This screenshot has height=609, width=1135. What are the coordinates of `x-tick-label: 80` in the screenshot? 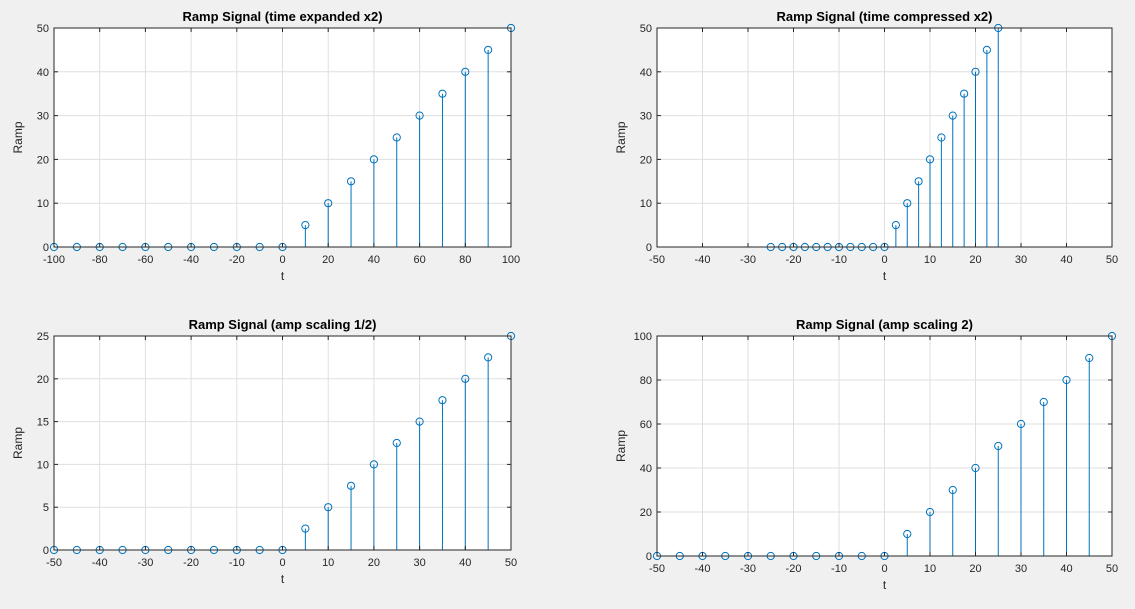 It's located at (465, 260).